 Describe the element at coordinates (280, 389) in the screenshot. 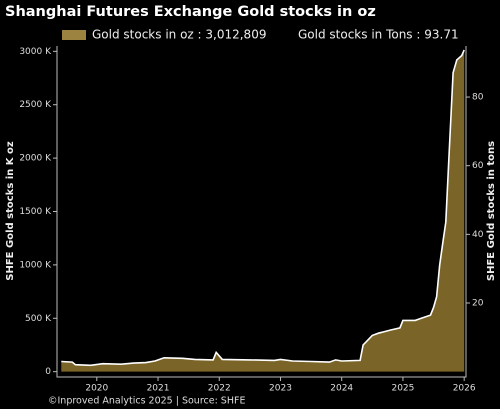

I see `x-tick-label: 2023` at that location.